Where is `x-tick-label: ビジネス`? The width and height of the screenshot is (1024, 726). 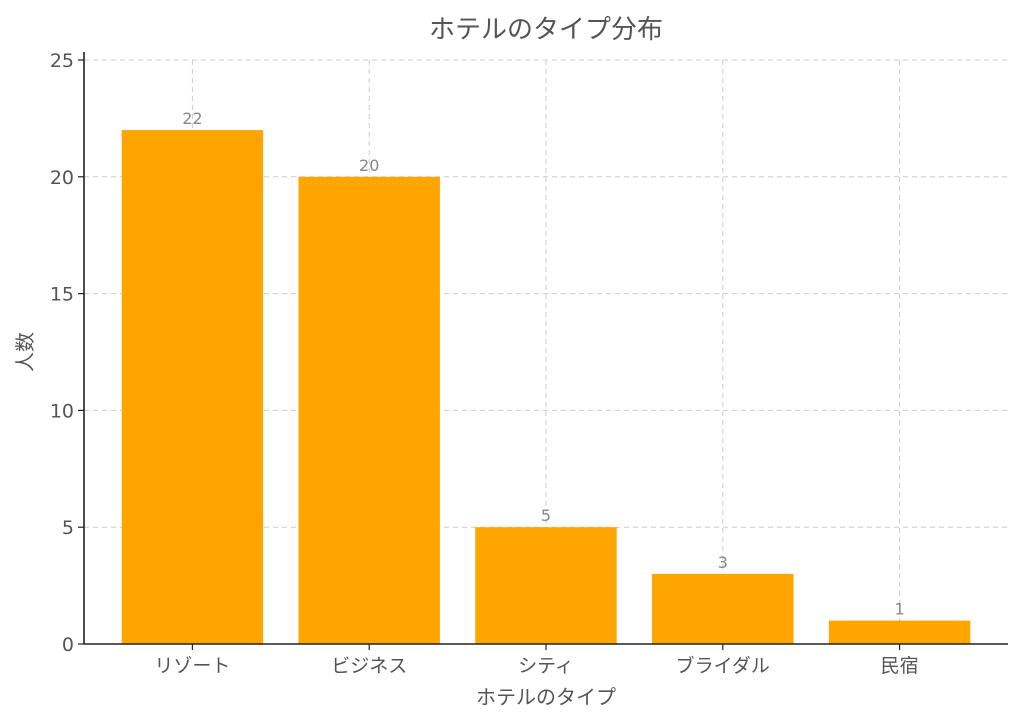 x-tick-label: ビジネス is located at coordinates (369, 666).